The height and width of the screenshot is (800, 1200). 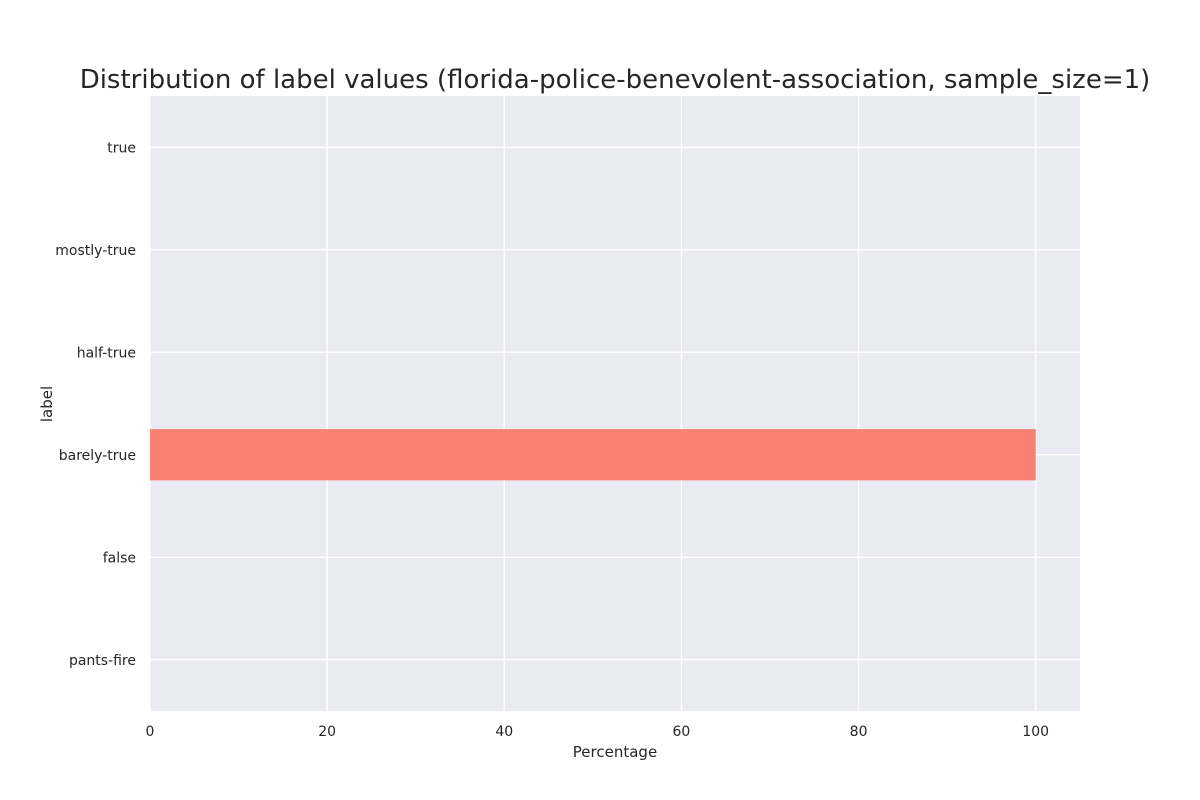 I want to click on bars, so click(x=593, y=455).